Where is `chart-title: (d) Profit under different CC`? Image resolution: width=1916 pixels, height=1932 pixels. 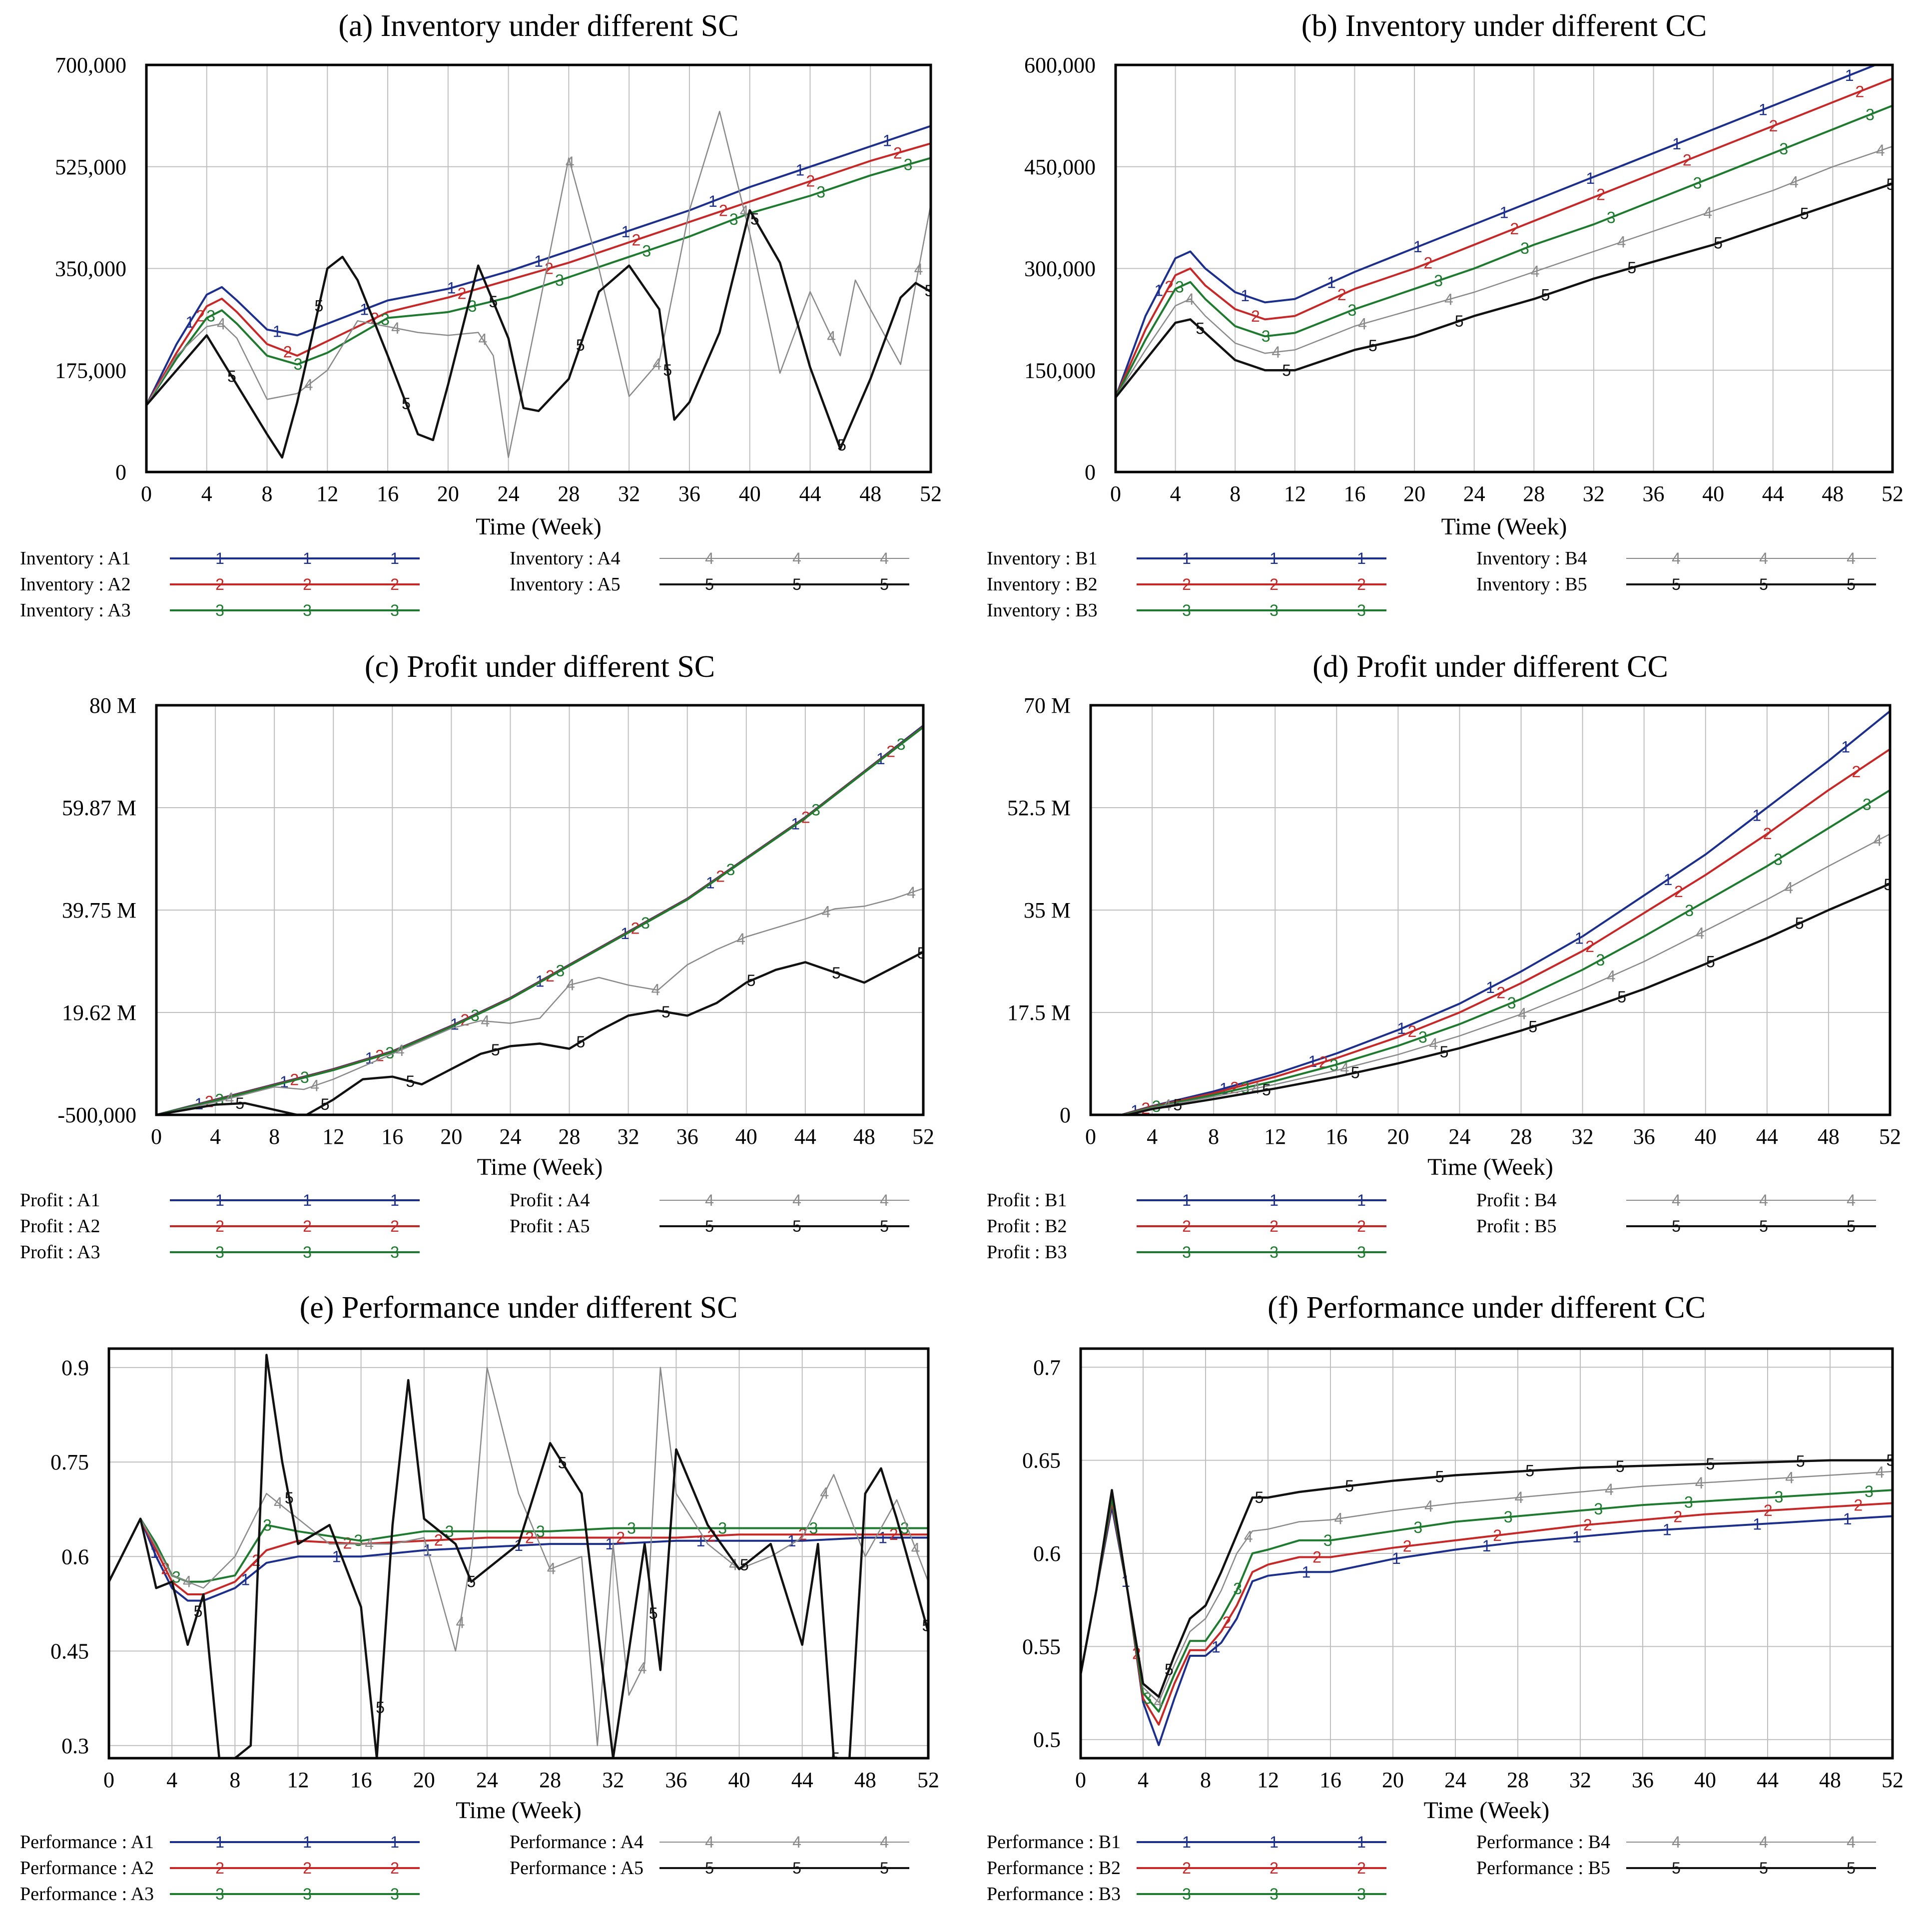
chart-title: (d) Profit under different CC is located at coordinates (1490, 667).